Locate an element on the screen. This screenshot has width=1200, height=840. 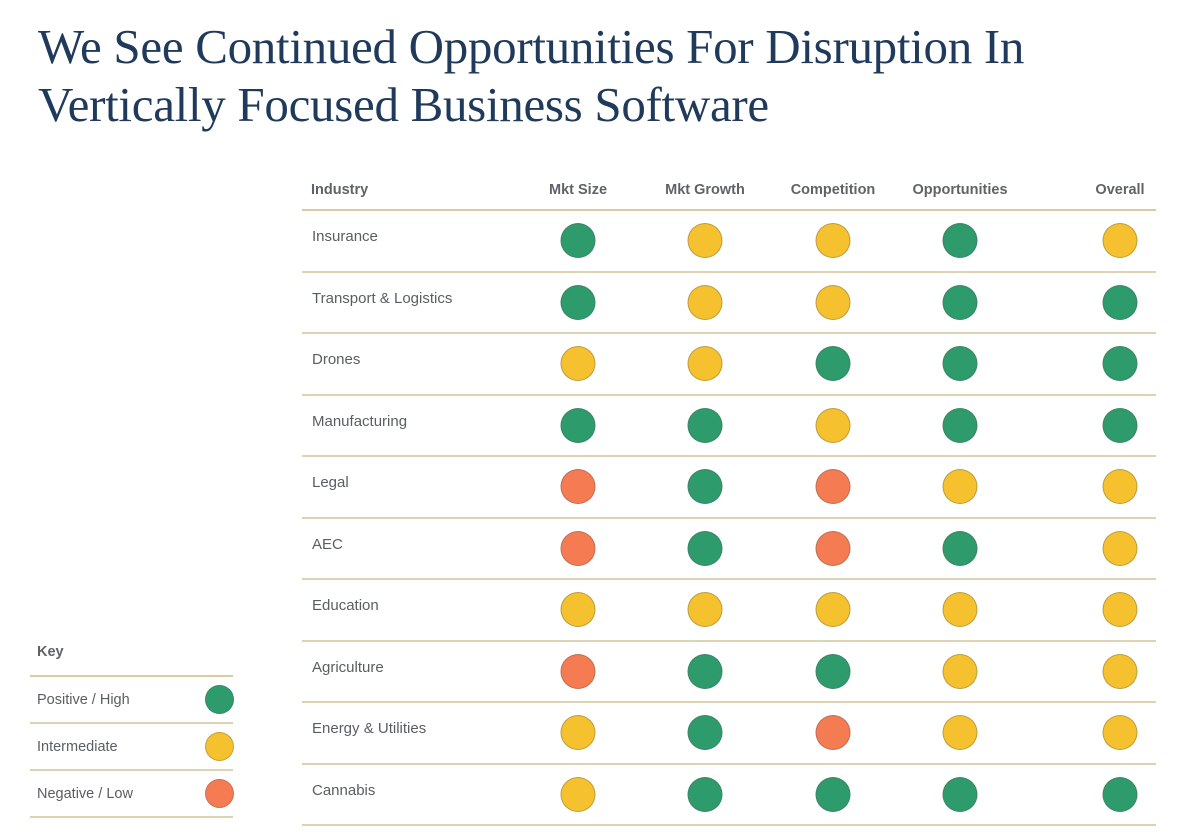
table-row: Legal is located at coordinates (729, 488).